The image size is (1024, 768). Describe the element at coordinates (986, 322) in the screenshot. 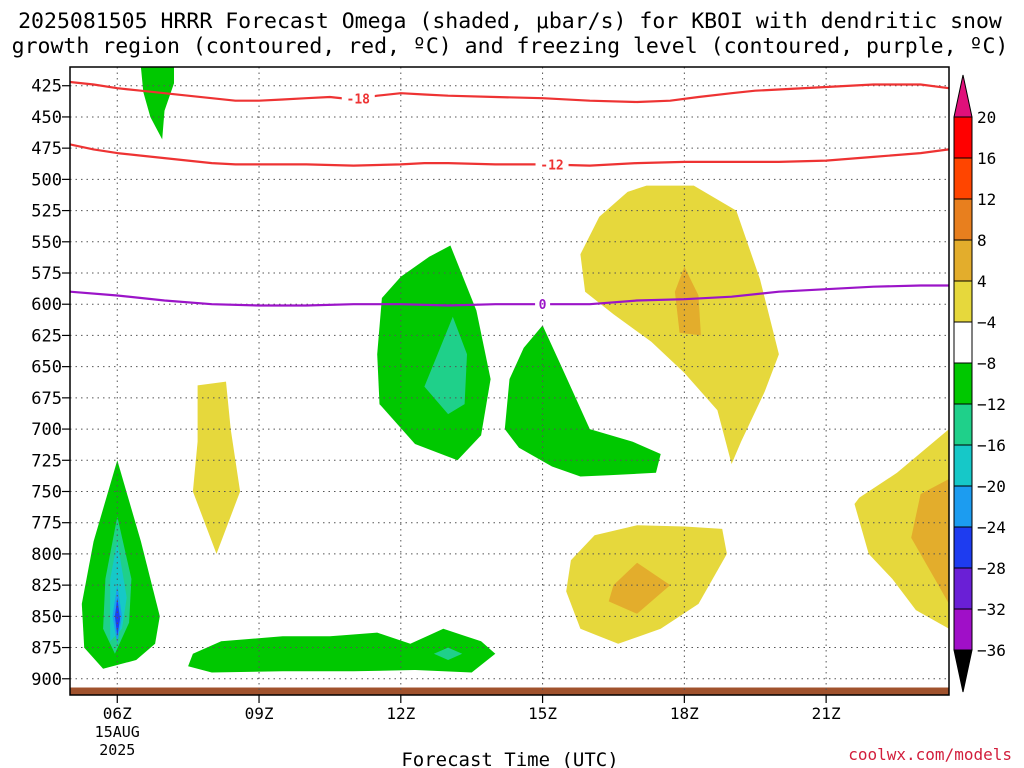

I see `colorbar-label: −4` at that location.